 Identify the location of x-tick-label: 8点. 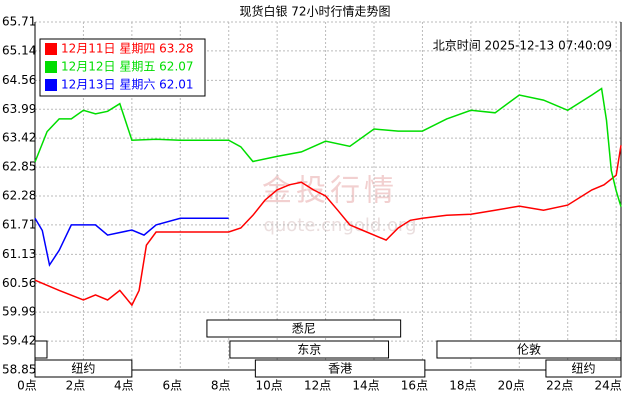
(221, 386).